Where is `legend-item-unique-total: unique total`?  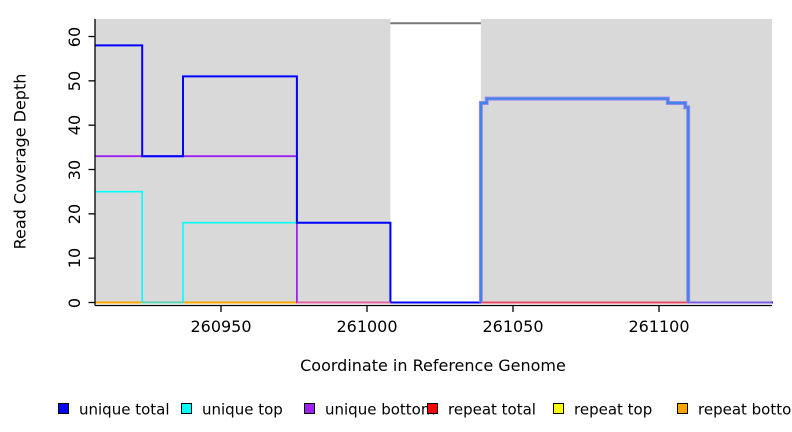 legend-item-unique-total: unique total is located at coordinates (114, 409).